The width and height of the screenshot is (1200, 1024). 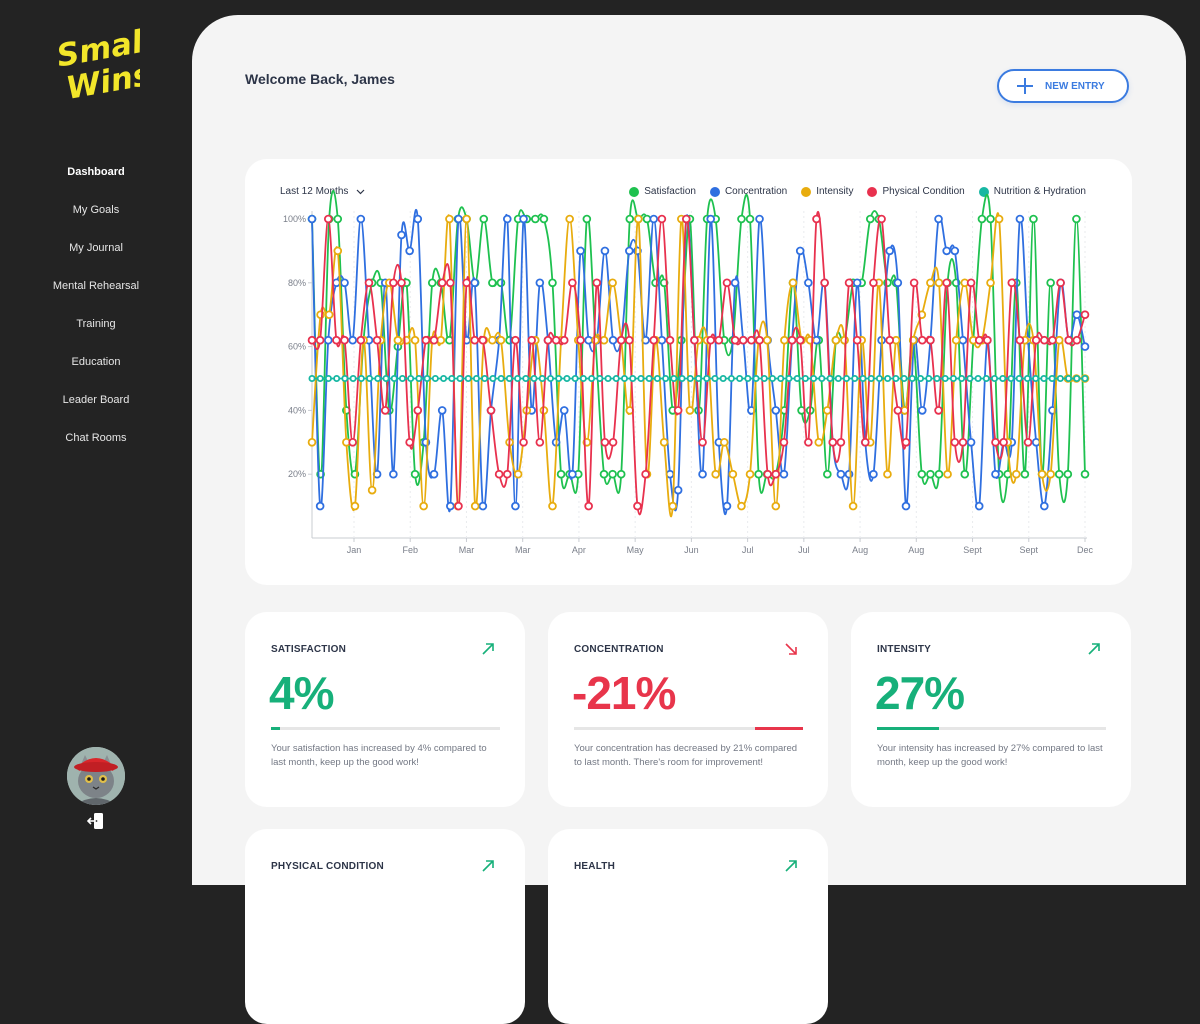 I want to click on sidebar-item-my-goals: My Goals, so click(x=96, y=210).